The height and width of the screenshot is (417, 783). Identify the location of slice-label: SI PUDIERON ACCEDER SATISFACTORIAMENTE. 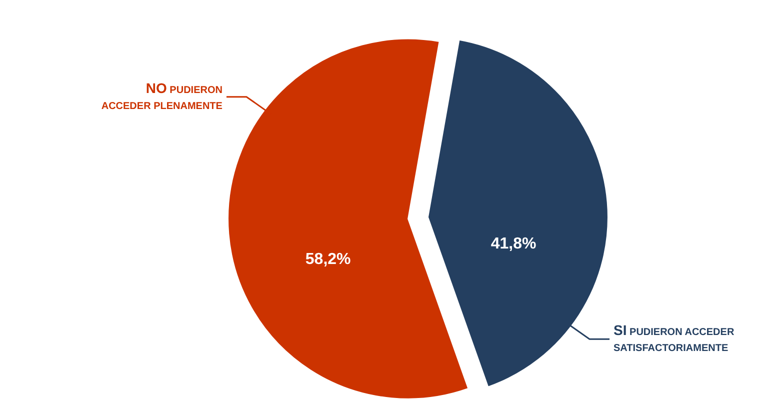
(674, 338).